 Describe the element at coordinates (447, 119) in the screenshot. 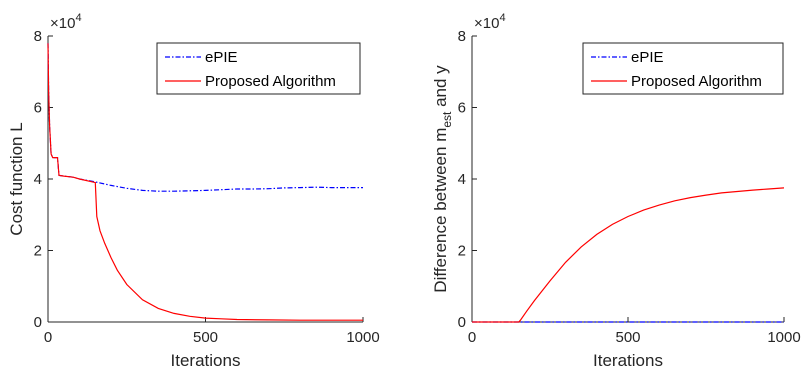

I see `y-axis-label-subscript: est` at that location.